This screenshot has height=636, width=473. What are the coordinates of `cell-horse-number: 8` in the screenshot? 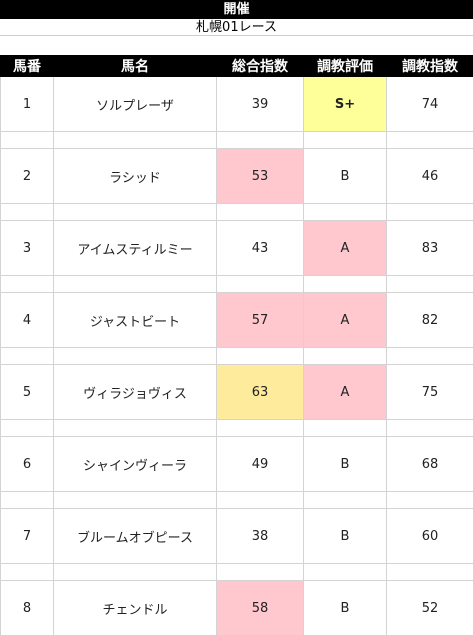 It's located at (27, 608).